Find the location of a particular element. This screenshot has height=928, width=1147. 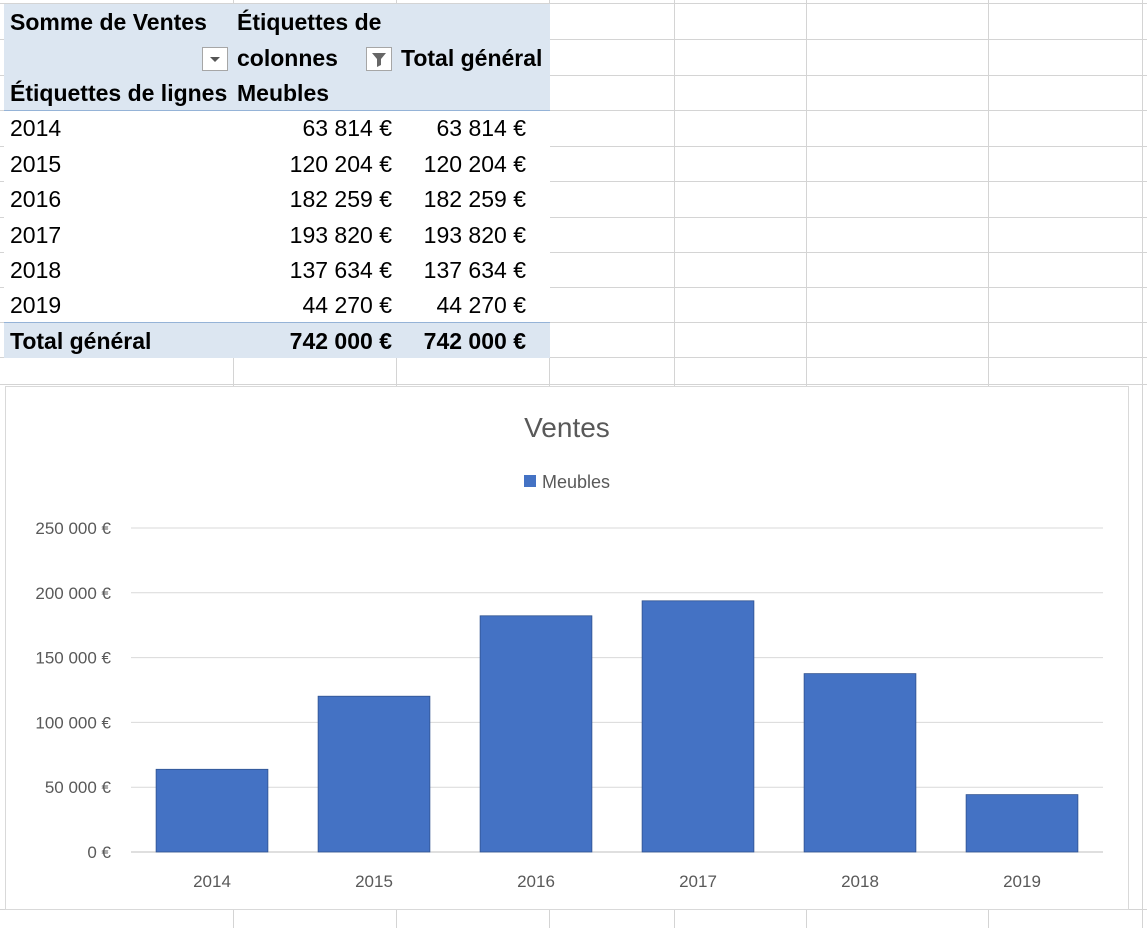

pivot-values-label: Somme de Ventes is located at coordinates (108, 22).